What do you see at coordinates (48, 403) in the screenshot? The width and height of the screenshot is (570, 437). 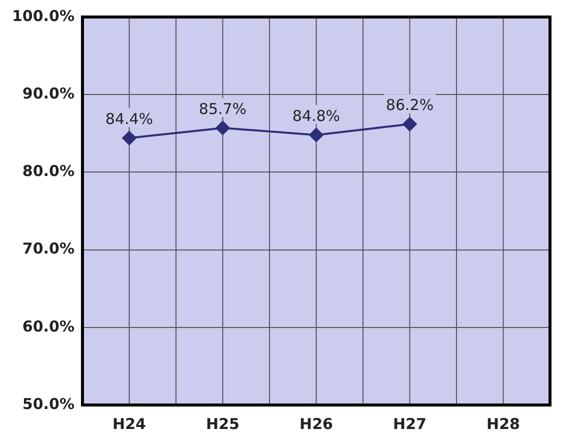 I see `y-tick-label: 50.0%` at bounding box center [48, 403].